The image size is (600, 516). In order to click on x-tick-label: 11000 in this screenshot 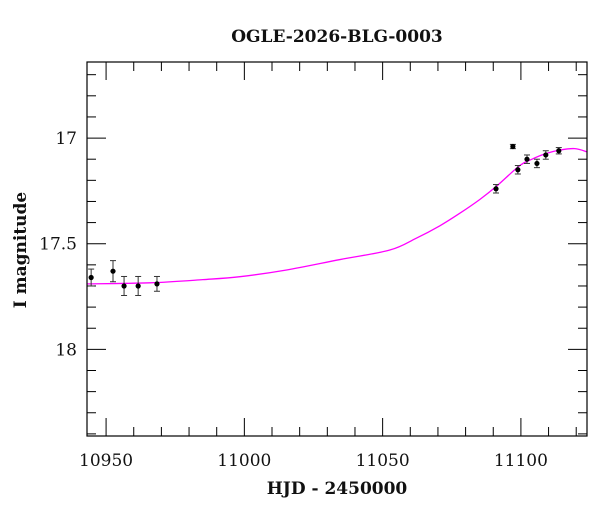, I will do `click(244, 461)`.